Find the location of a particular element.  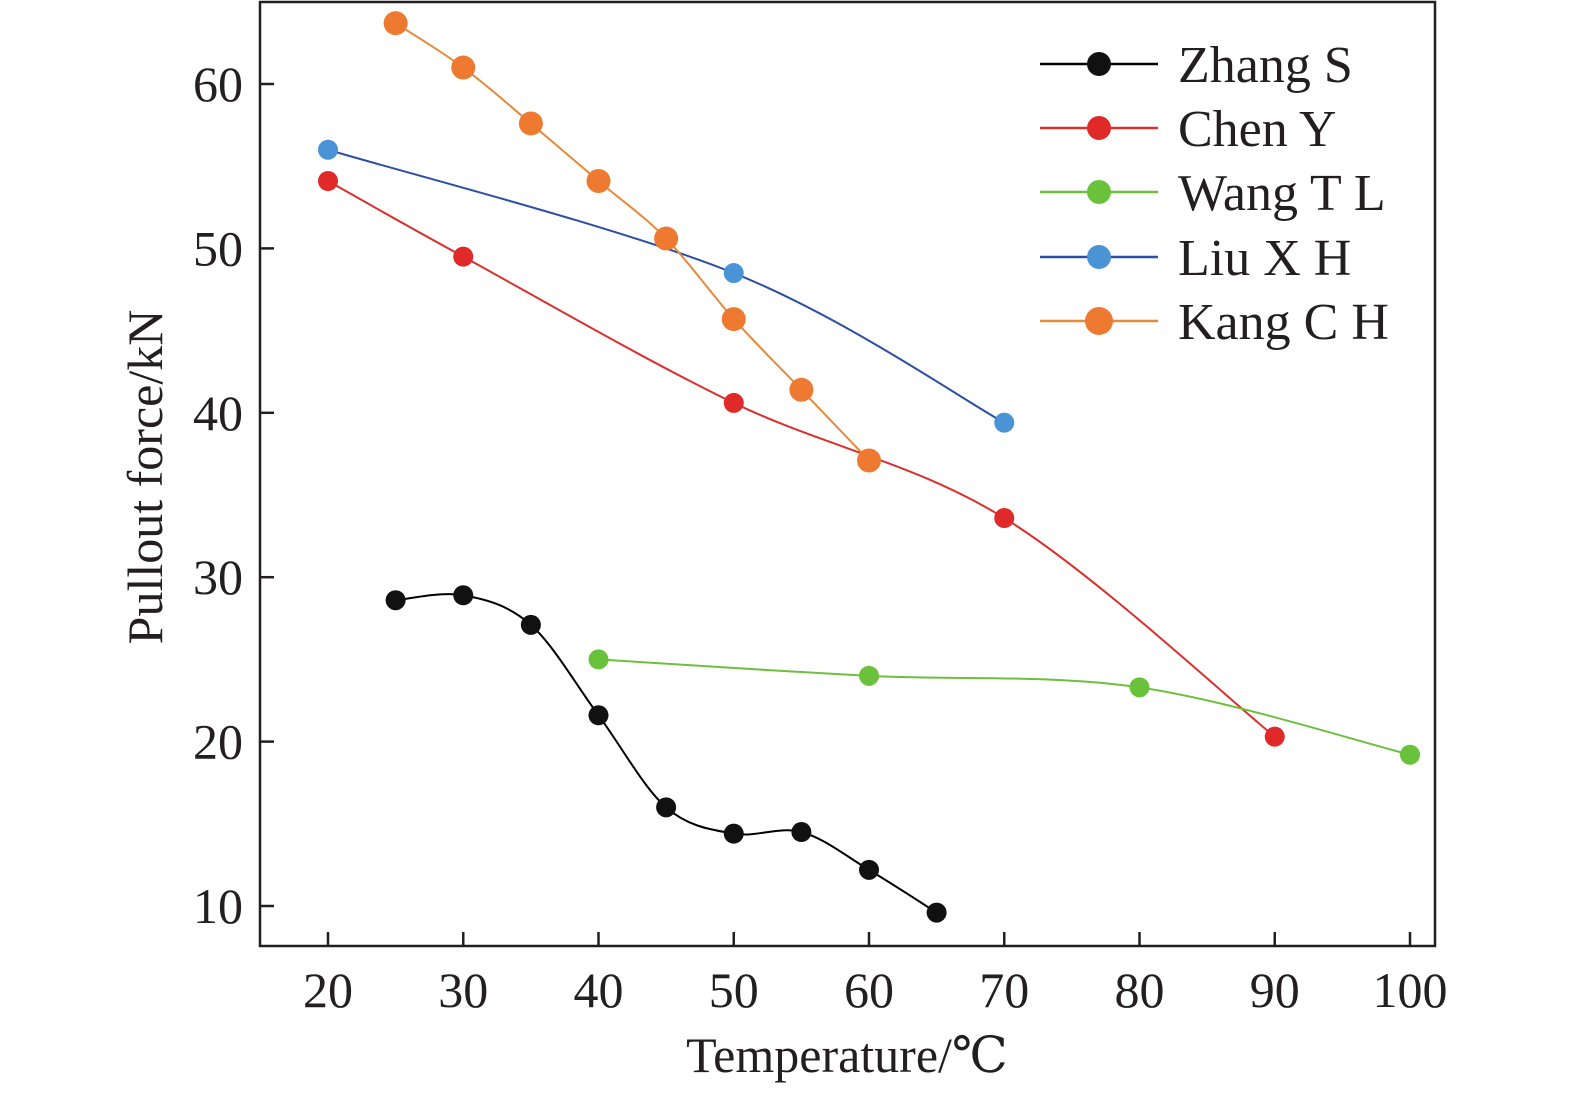

legend: Zhang S Chen Y Wang T L Liu X H Kang C H is located at coordinates (1214, 194).